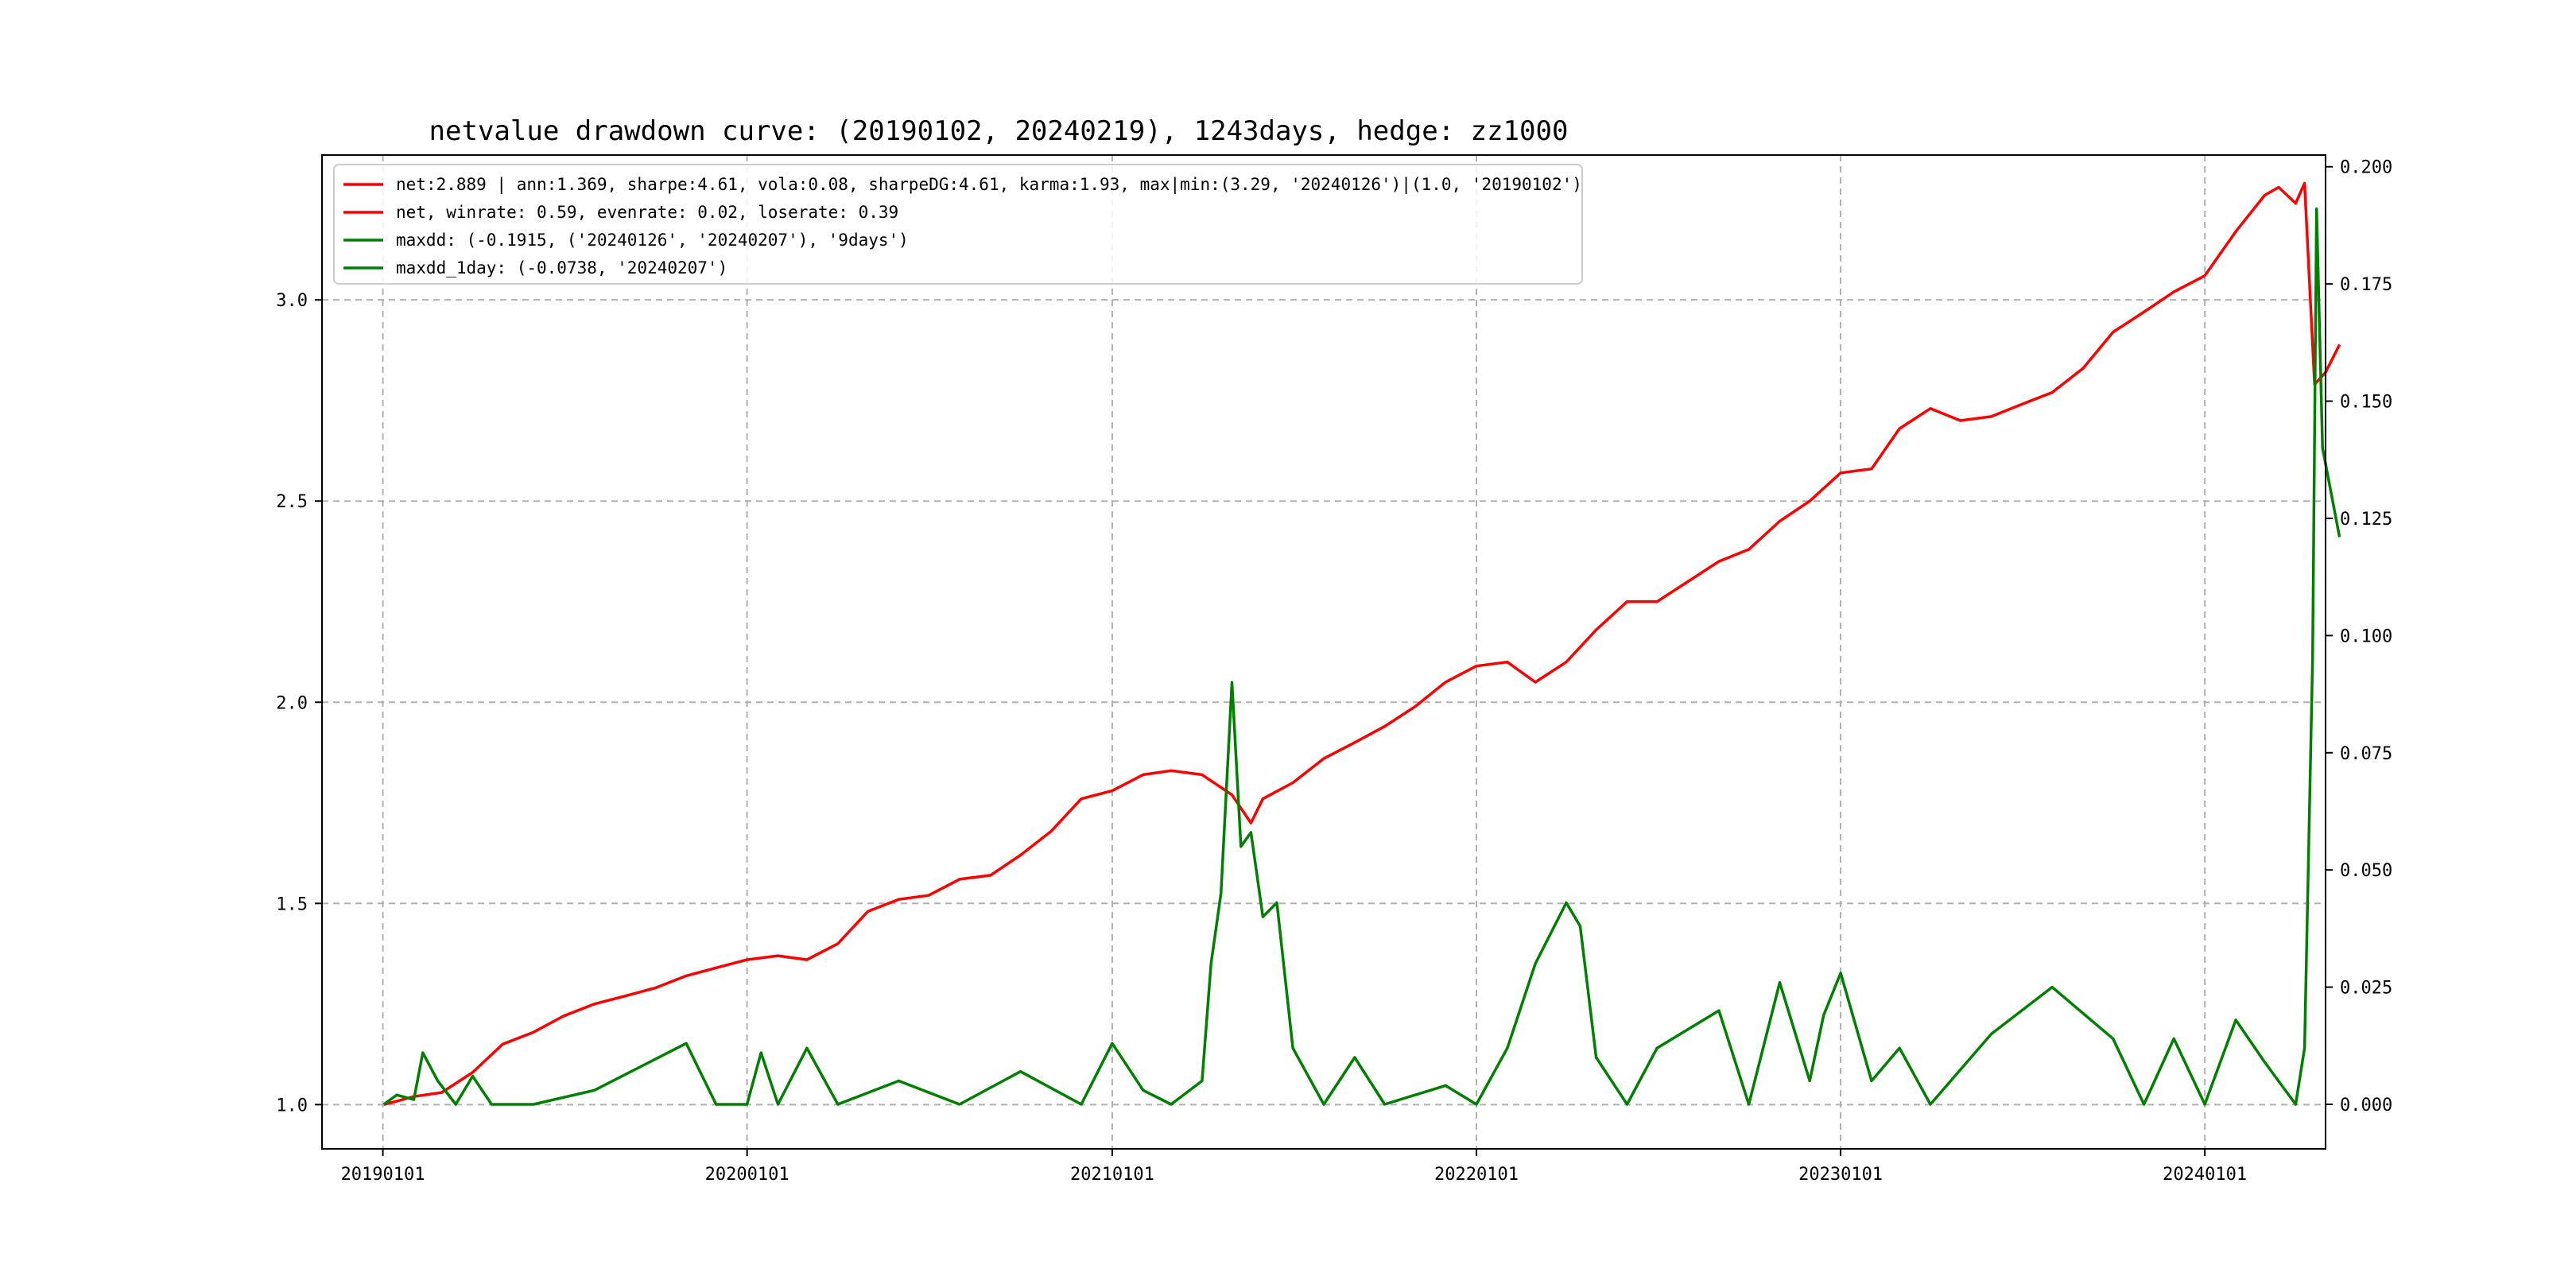 This screenshot has height=1288, width=2576. What do you see at coordinates (2205, 1175) in the screenshot?
I see `x-tick-label: 20240101` at bounding box center [2205, 1175].